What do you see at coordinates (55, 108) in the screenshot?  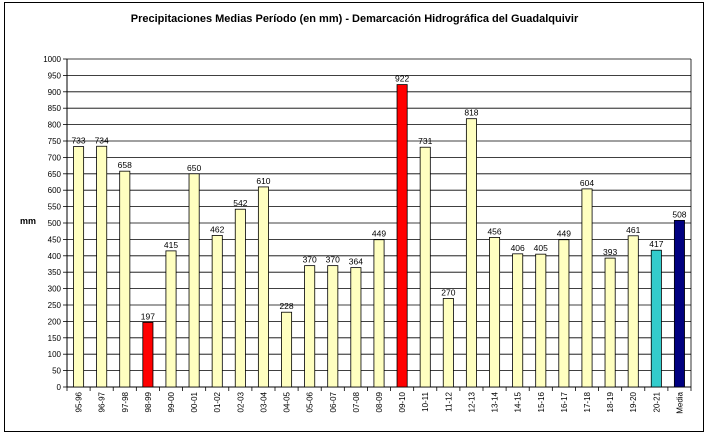 I see `y-tick-label: 850` at bounding box center [55, 108].